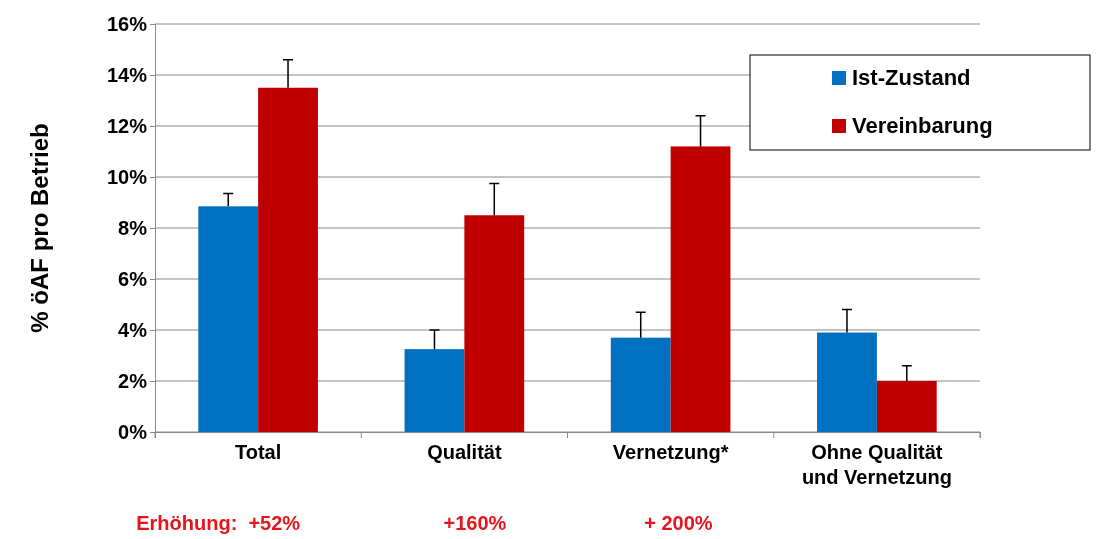 This screenshot has width=1098, height=539. Describe the element at coordinates (922, 125) in the screenshot. I see `legend-label: Vereinbarung` at that location.